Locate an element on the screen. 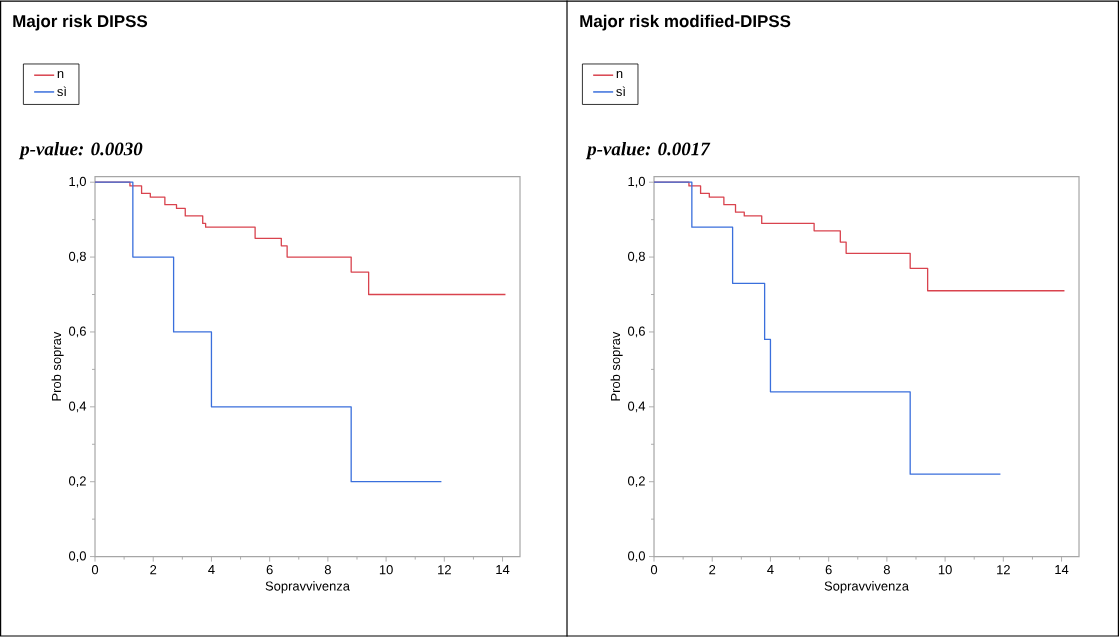 This screenshot has height=637, width=1119. chart-title: Major risk modified-DIPSS is located at coordinates (685, 22).